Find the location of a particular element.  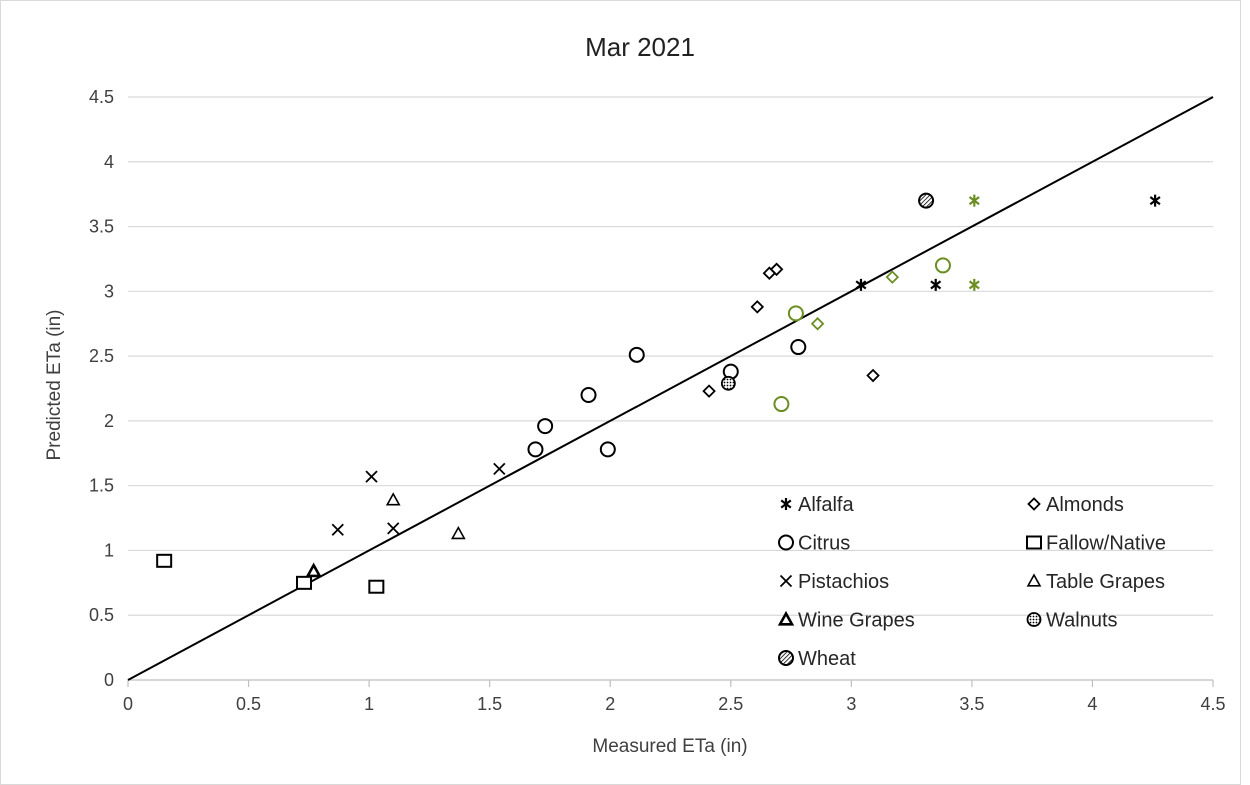

x-tick-label: 3 is located at coordinates (851, 704).